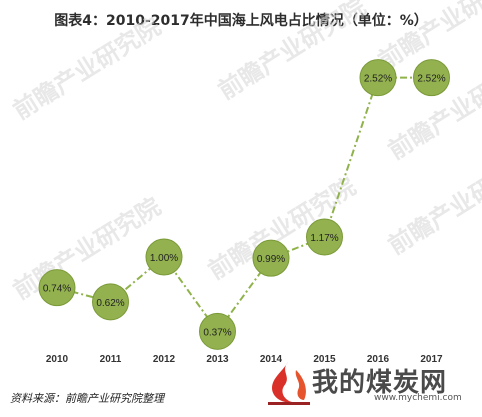  I want to click on data-point-2012, so click(164, 257).